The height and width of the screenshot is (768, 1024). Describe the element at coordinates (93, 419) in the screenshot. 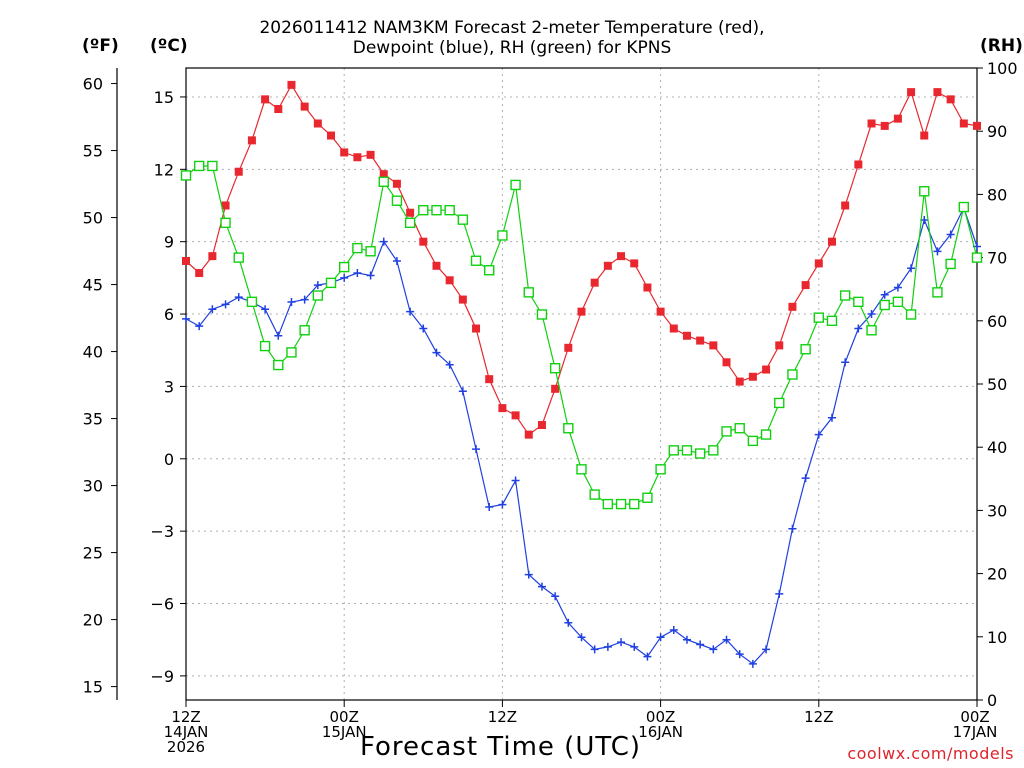

I see `fahrenheit-tick-label: 35` at that location.